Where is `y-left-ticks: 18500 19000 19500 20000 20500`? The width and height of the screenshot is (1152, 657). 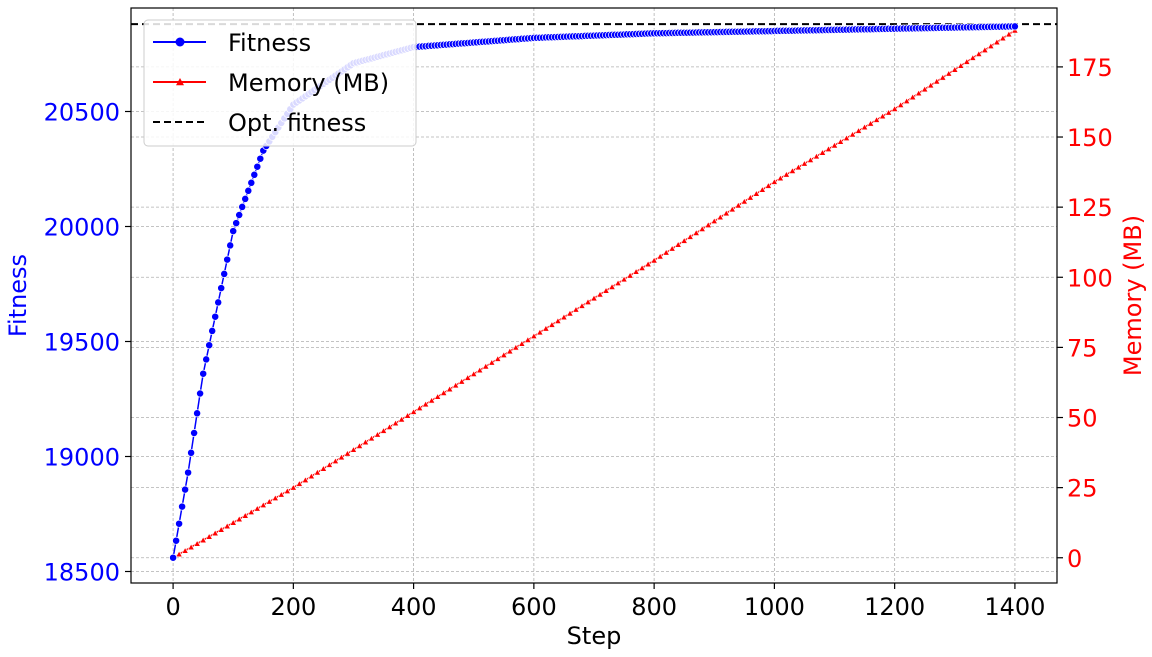 y-left-ticks: 18500 19000 19500 20000 20500 is located at coordinates (87, 343).